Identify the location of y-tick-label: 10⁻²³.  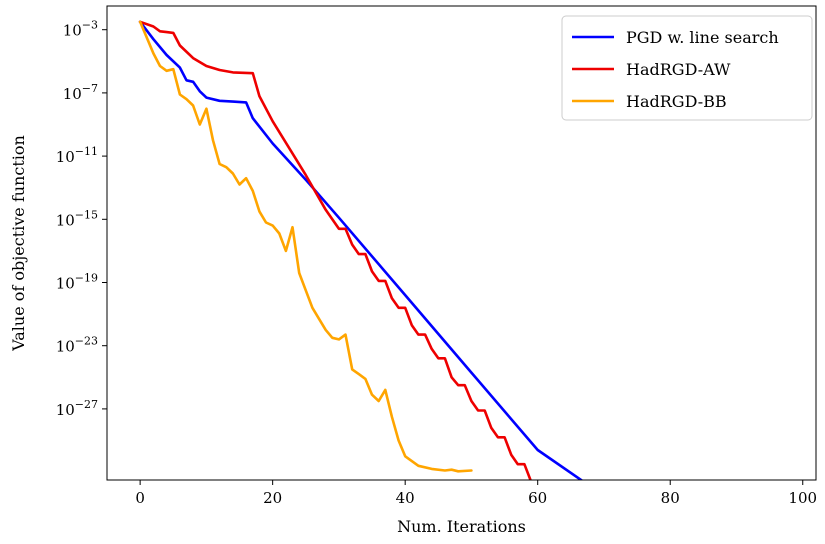
(77, 345).